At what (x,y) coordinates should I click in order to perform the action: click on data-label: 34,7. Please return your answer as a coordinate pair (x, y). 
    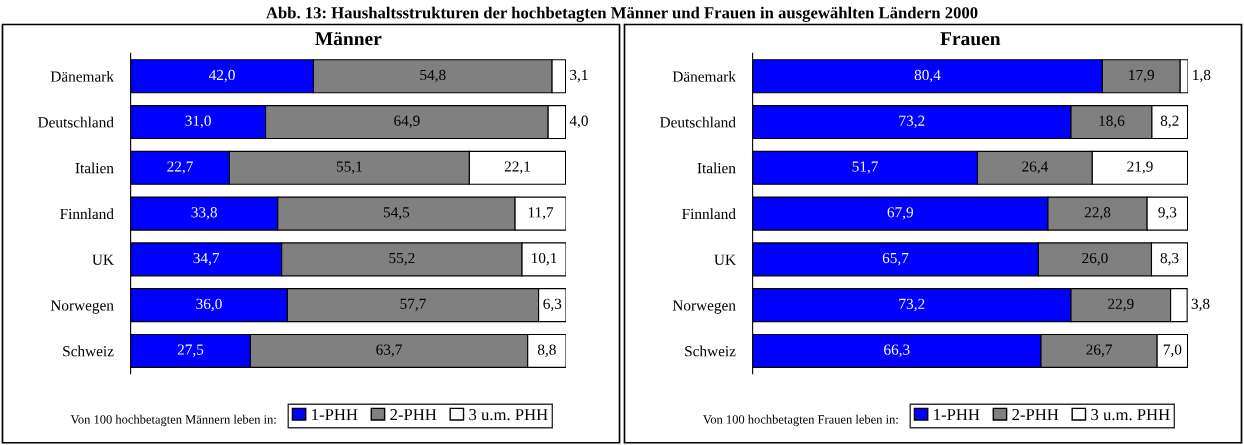
    Looking at the image, I should click on (206, 259).